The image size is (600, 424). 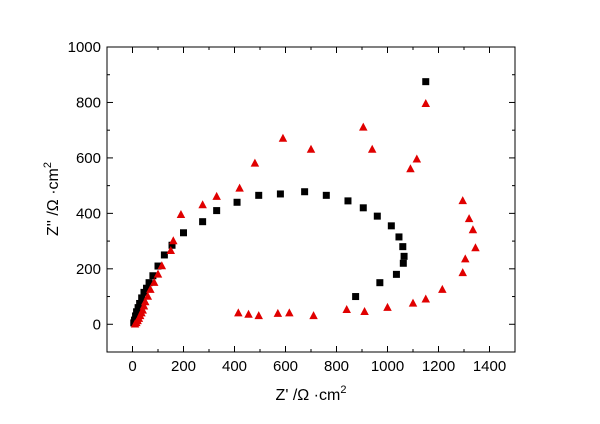 I want to click on x-axis-title-main: Z' /Ω ·cm, so click(x=308, y=395).